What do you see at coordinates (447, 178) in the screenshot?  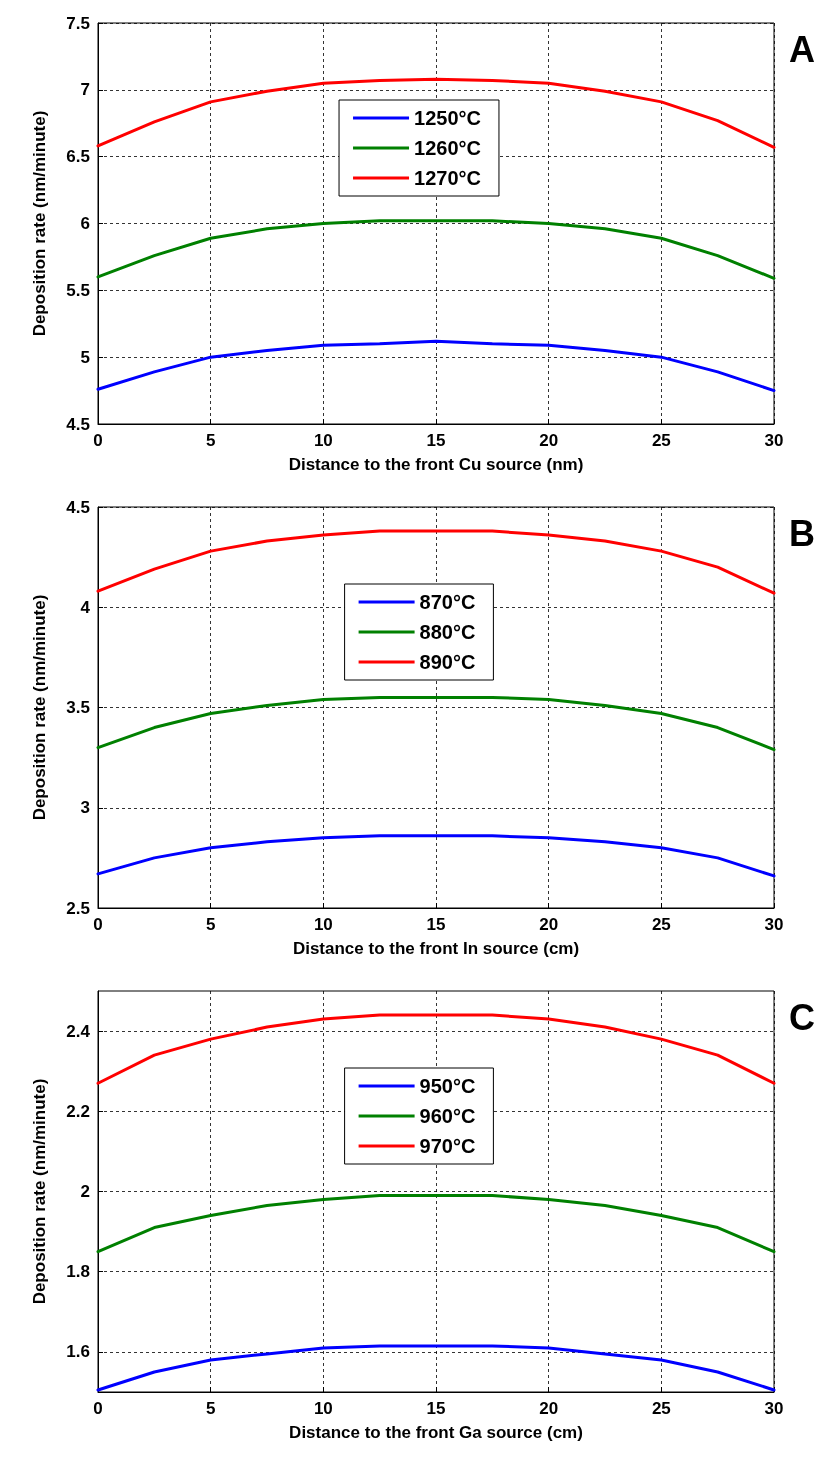 I see `legend-label: 1270°C` at bounding box center [447, 178].